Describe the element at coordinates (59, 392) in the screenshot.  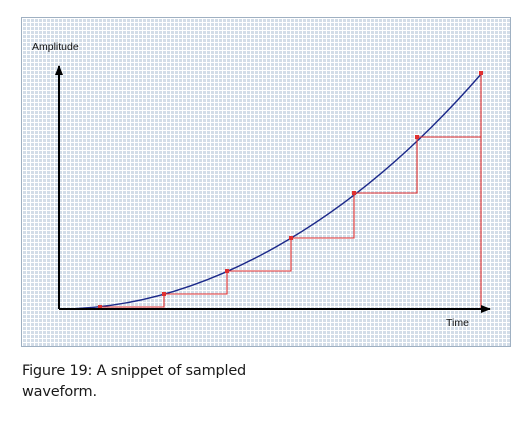
I see `caption-line-2: waveform.` at that location.